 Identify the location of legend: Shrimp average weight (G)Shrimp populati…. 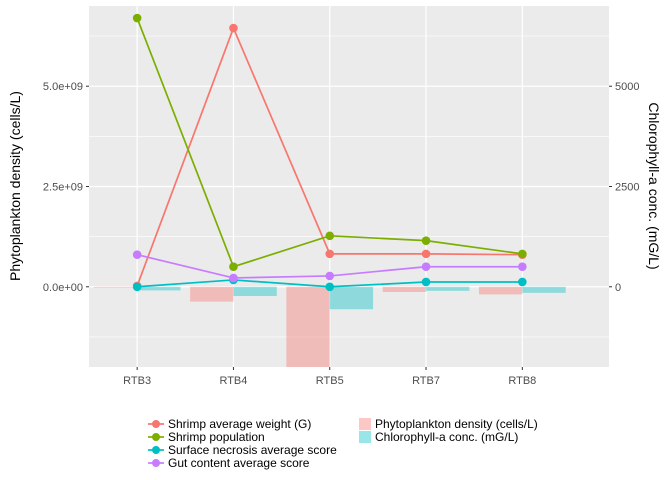
(343, 443).